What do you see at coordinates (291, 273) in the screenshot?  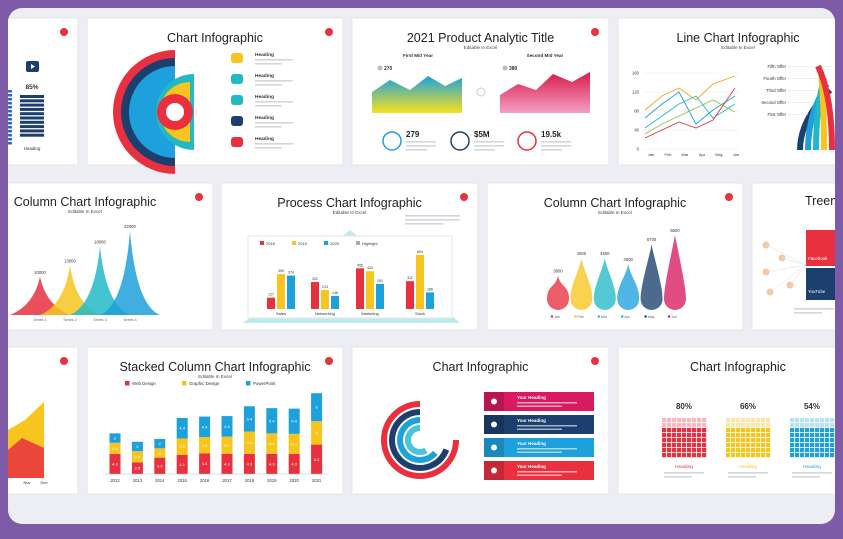 I see `value-label: 374` at bounding box center [291, 273].